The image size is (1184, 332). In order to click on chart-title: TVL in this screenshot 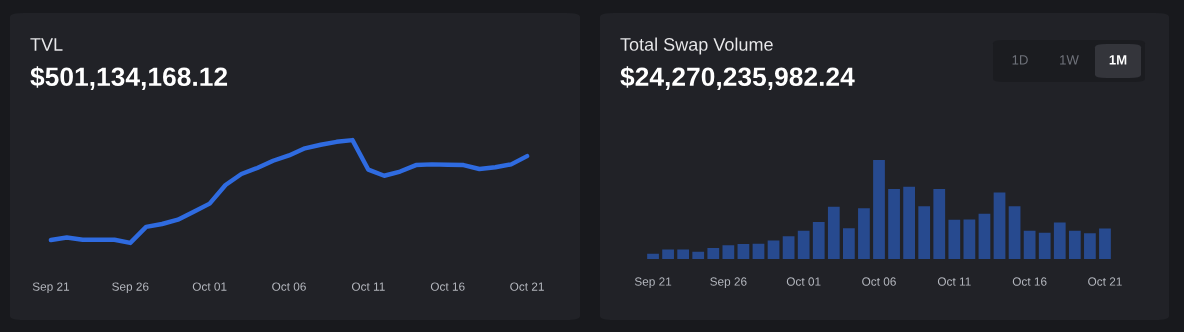, I will do `click(46, 44)`.